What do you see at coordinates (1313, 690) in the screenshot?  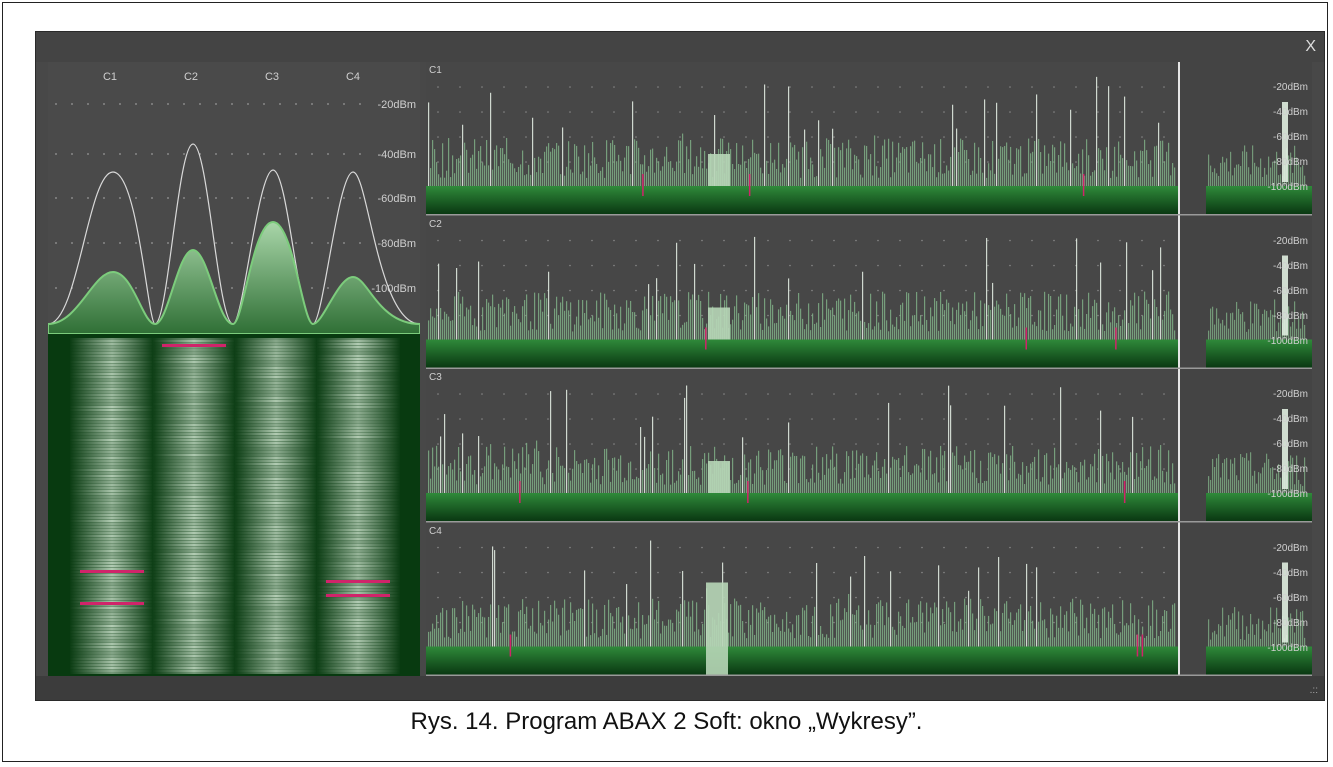 I see `resize-grip-icon: .::` at bounding box center [1313, 690].